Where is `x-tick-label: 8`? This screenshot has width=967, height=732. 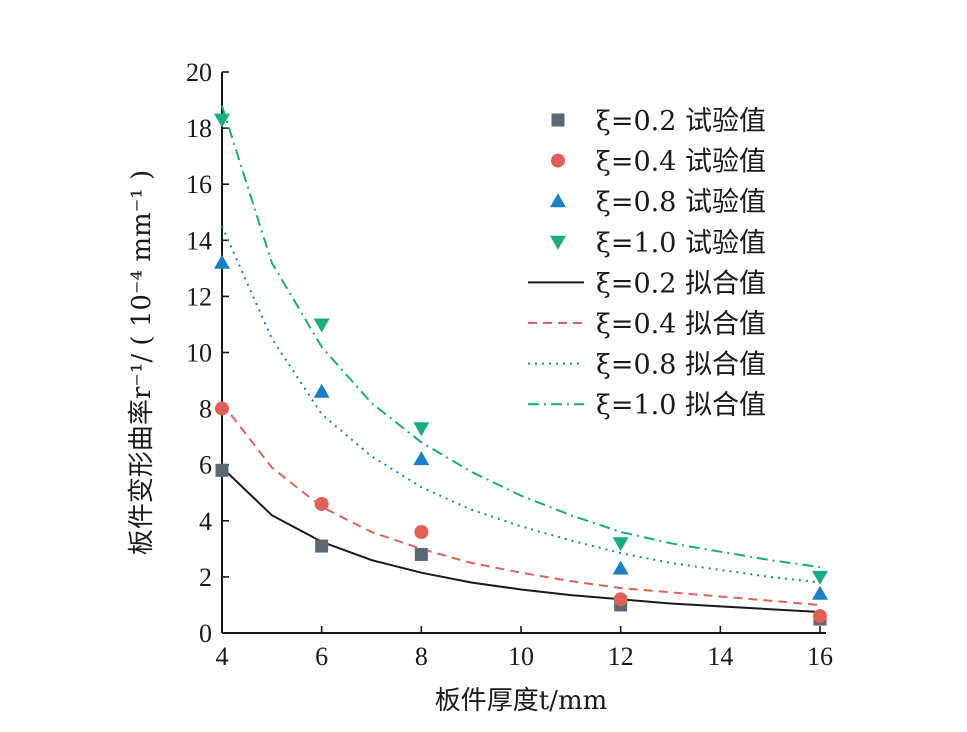 x-tick-label: 8 is located at coordinates (421, 656).